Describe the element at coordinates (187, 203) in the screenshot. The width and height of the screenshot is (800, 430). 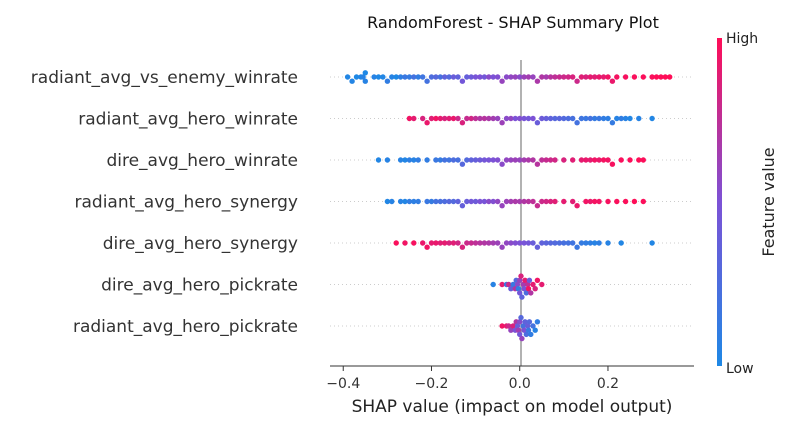
I see `feature-label: radiant_avg_hero_synergy` at that location.